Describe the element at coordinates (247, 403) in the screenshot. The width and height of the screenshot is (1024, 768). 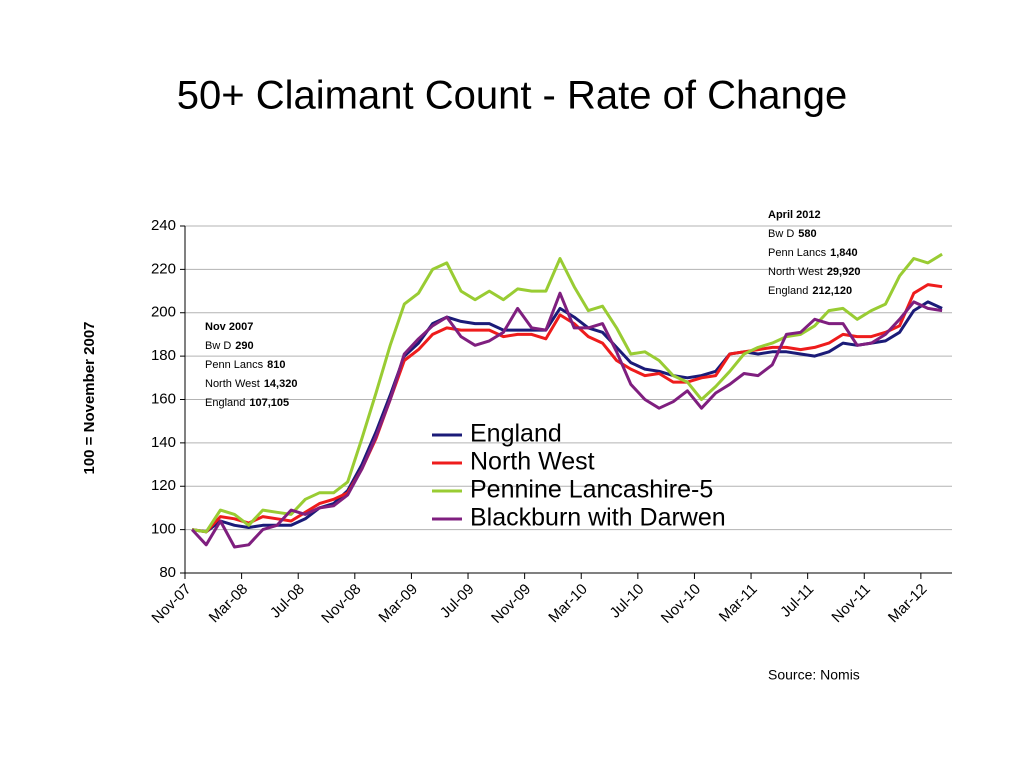
I see `annotation-line: England 107,105` at that location.